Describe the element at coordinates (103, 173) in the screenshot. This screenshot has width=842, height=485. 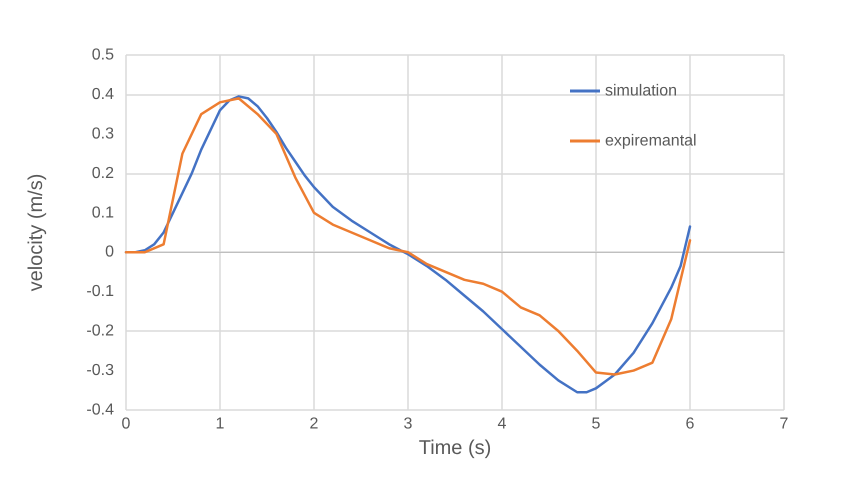
I see `y-tick-label: 0.2` at that location.